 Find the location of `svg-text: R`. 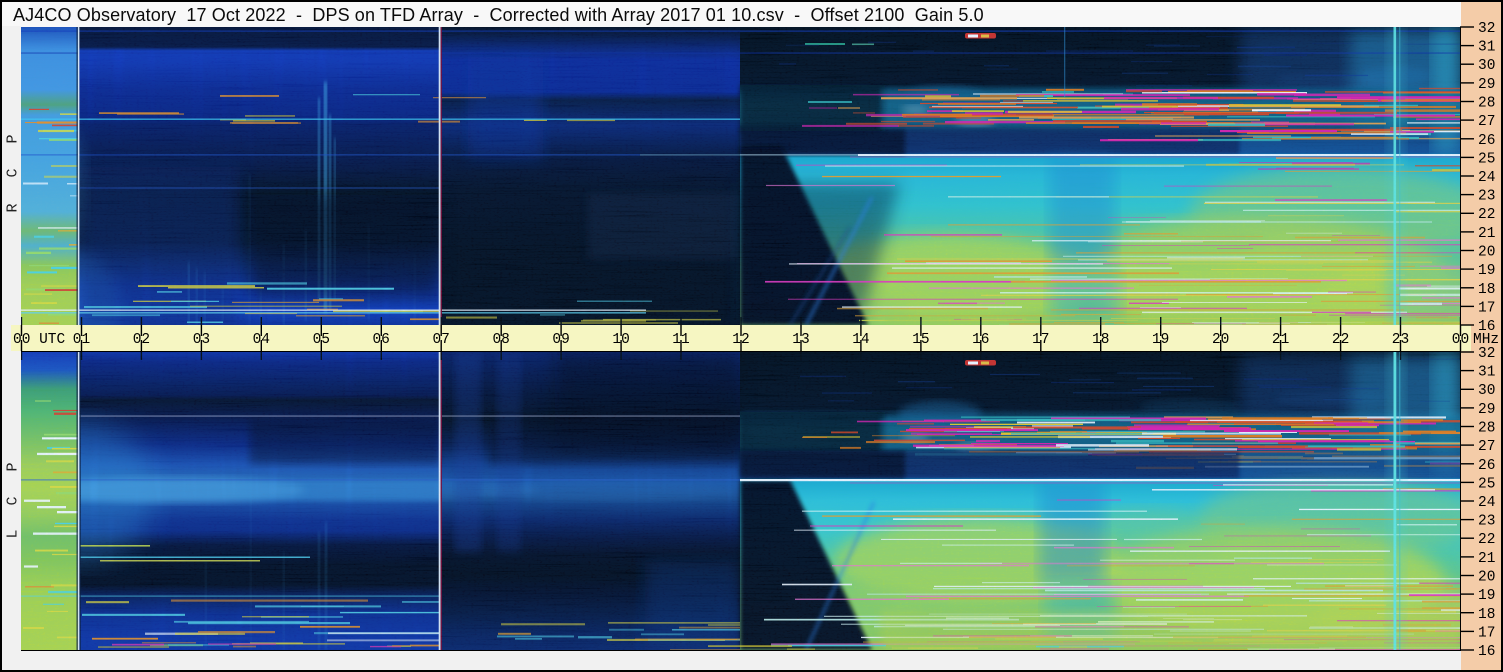

svg-text: R is located at coordinates (13, 207).